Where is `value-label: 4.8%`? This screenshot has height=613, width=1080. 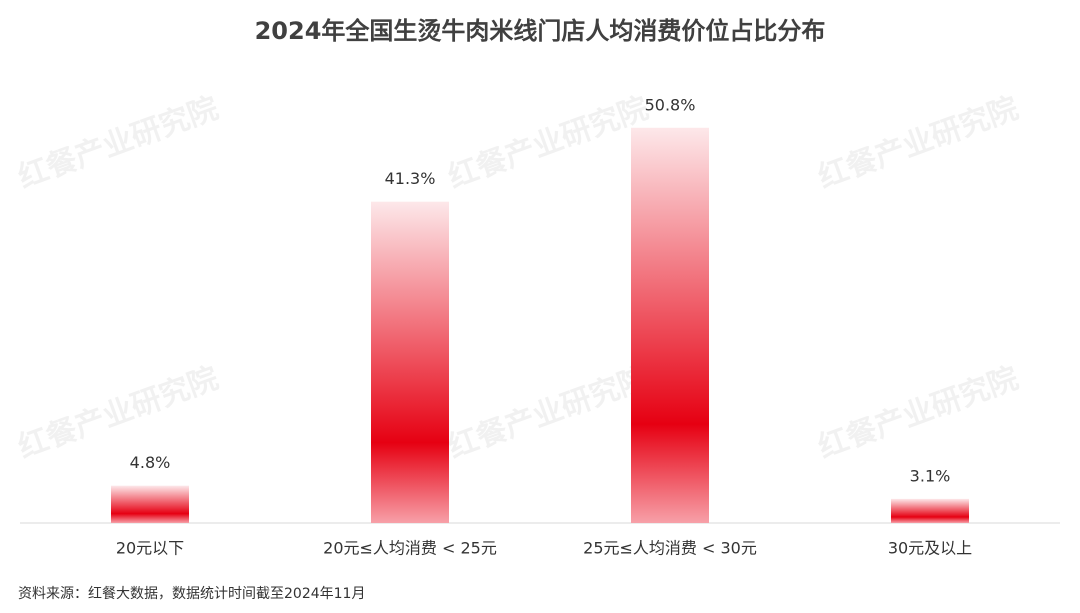 value-label: 4.8% is located at coordinates (150, 462).